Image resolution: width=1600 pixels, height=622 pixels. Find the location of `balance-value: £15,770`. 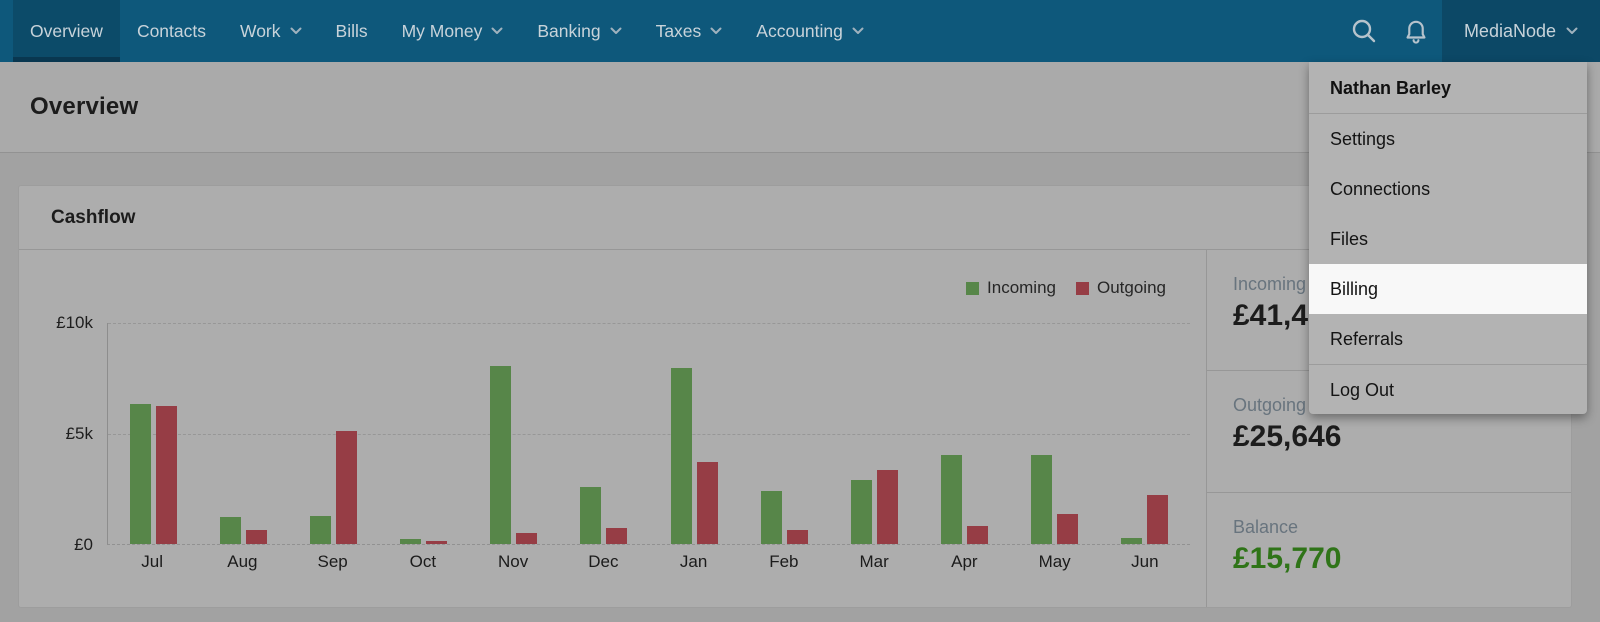

balance-value: £15,770 is located at coordinates (1287, 558).